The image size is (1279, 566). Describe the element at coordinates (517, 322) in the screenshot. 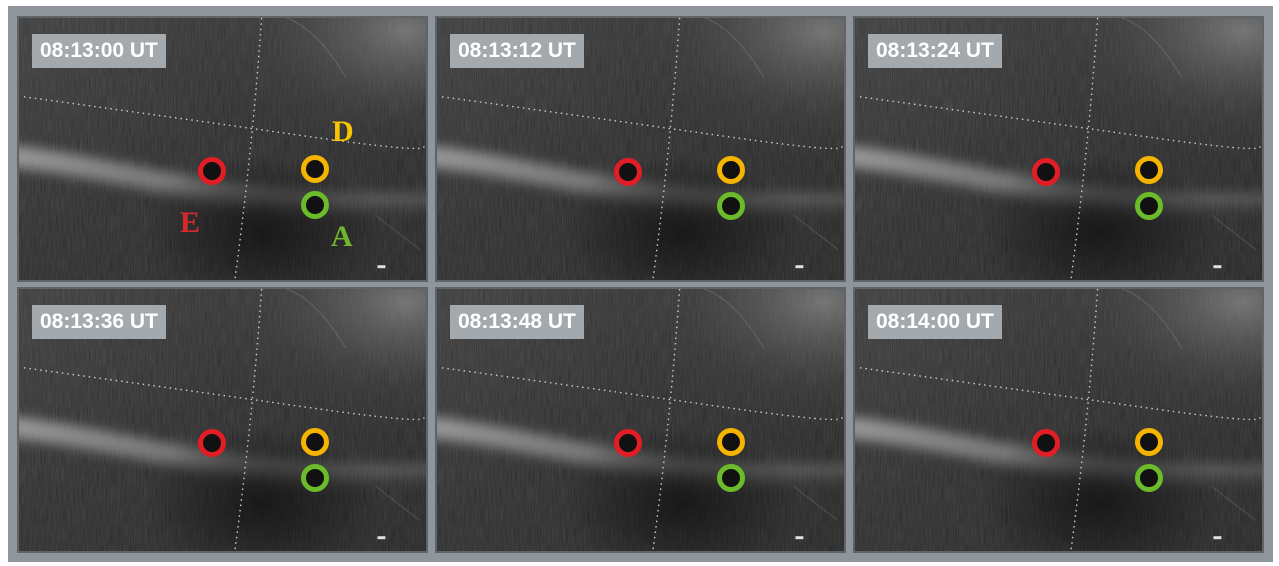

I see `timestamp-label: 08:13:48 UT` at that location.